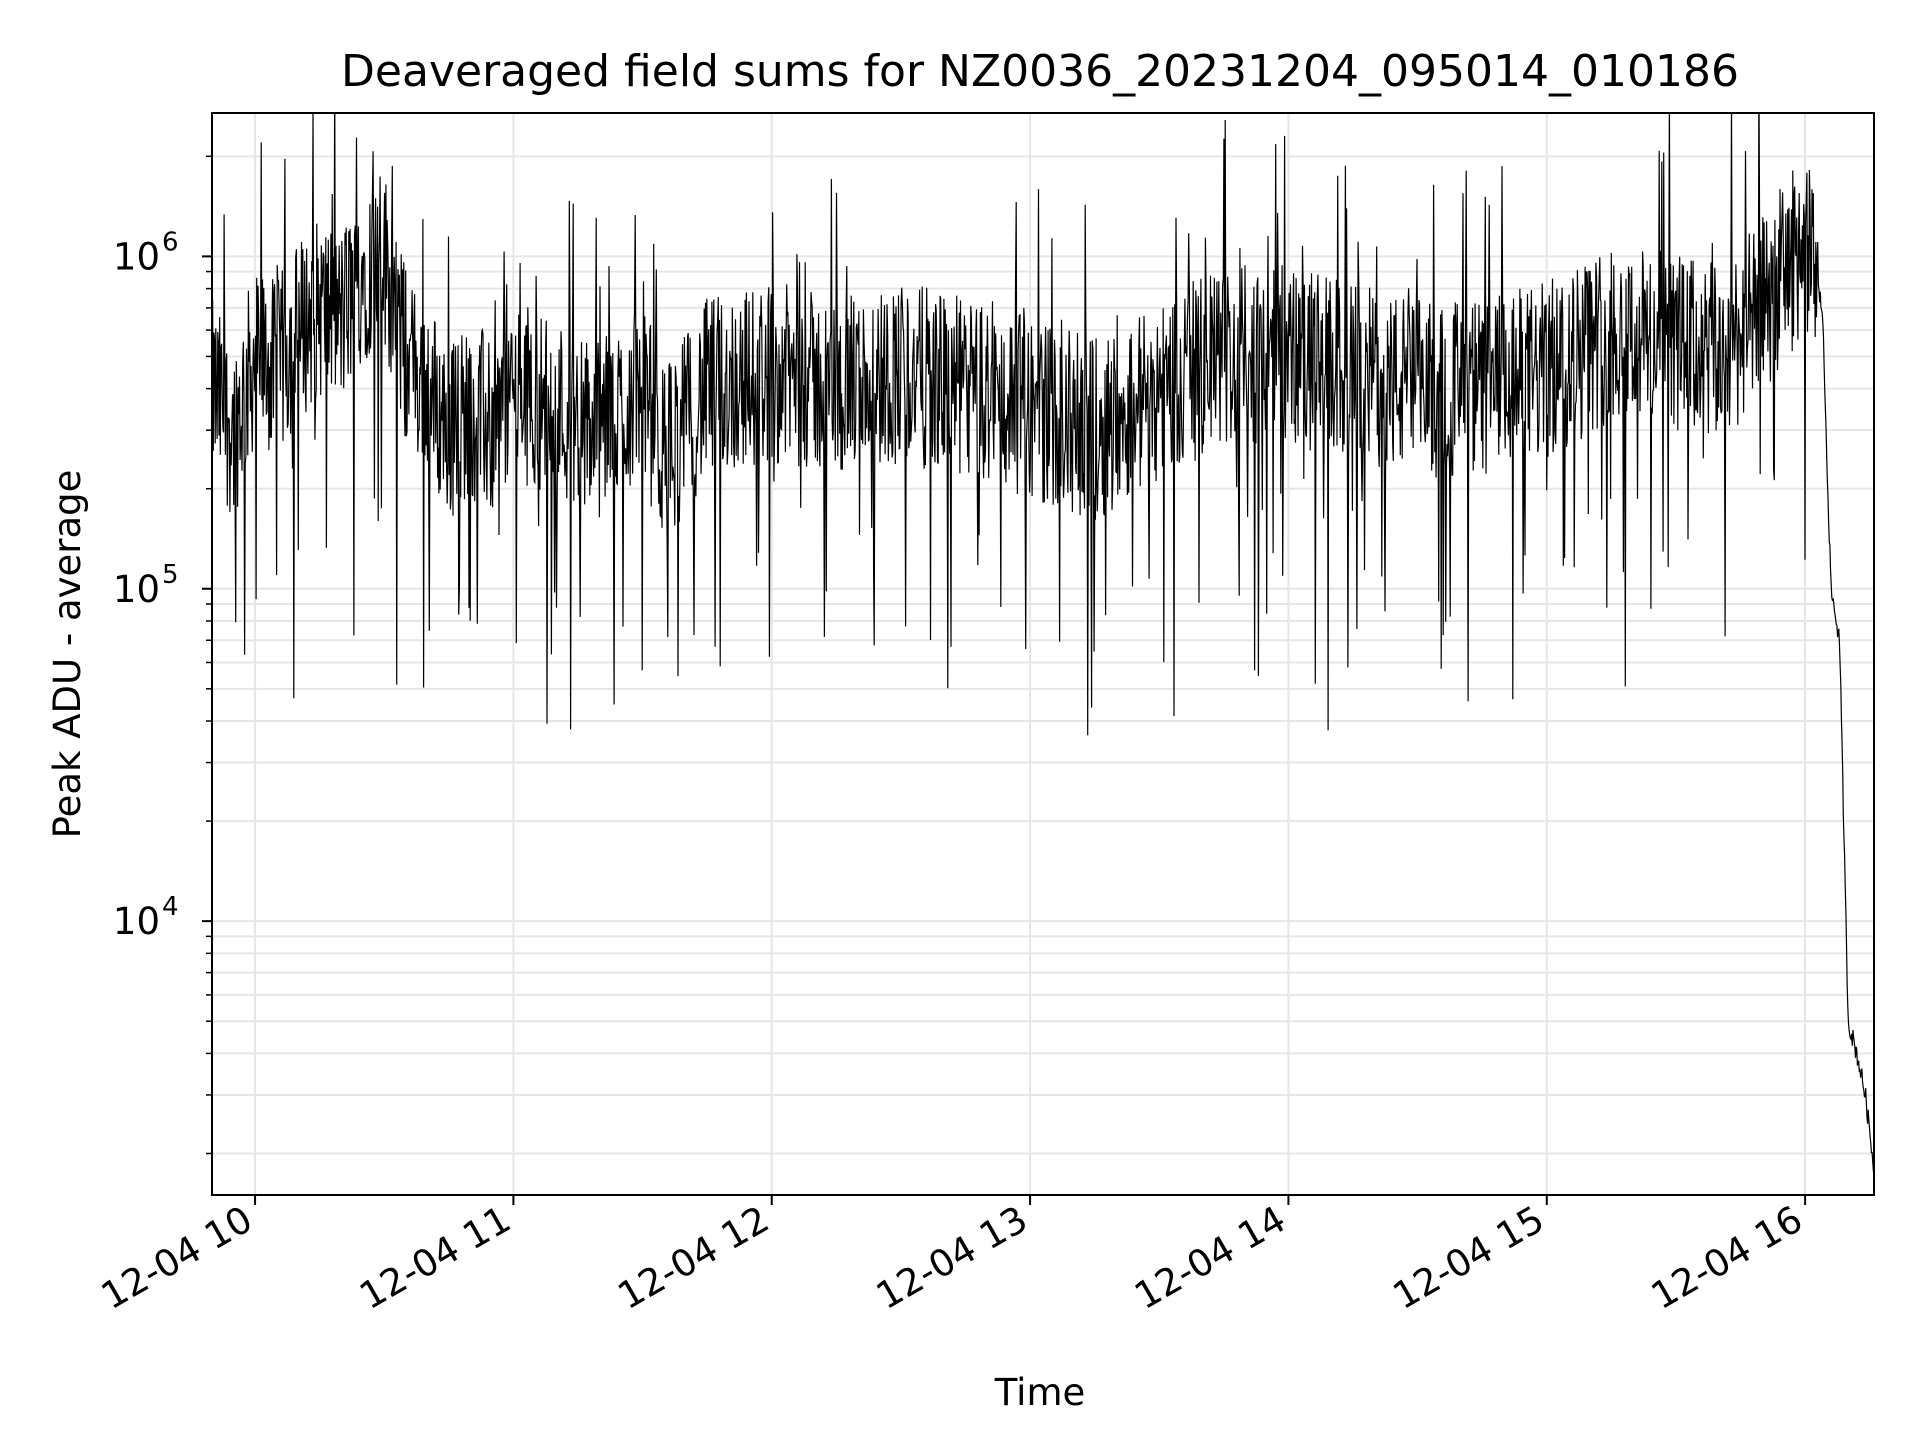  Describe the element at coordinates (170, 575) in the screenshot. I see `y-tick-exponent: 5` at that location.